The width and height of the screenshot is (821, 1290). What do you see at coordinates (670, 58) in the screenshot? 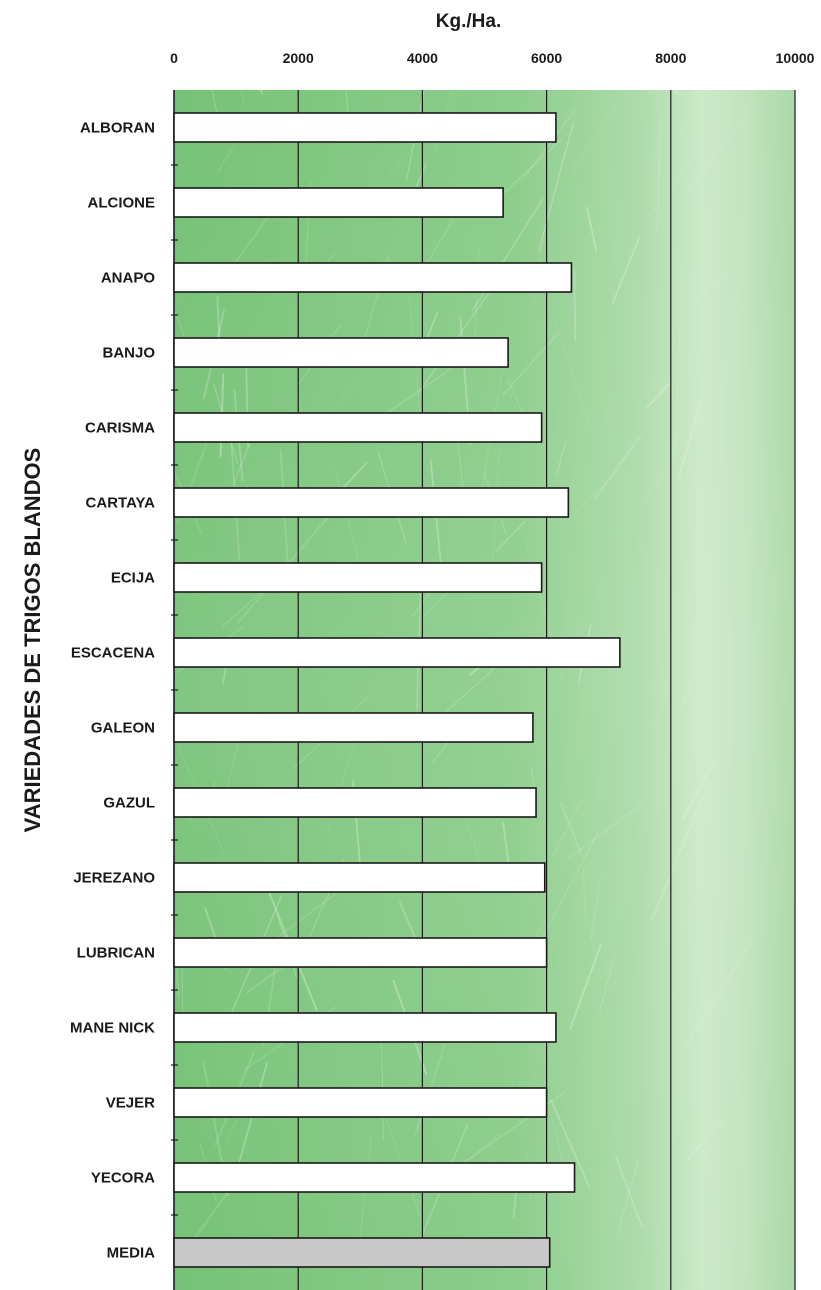
I see `x-tick-label: 8000` at bounding box center [670, 58].